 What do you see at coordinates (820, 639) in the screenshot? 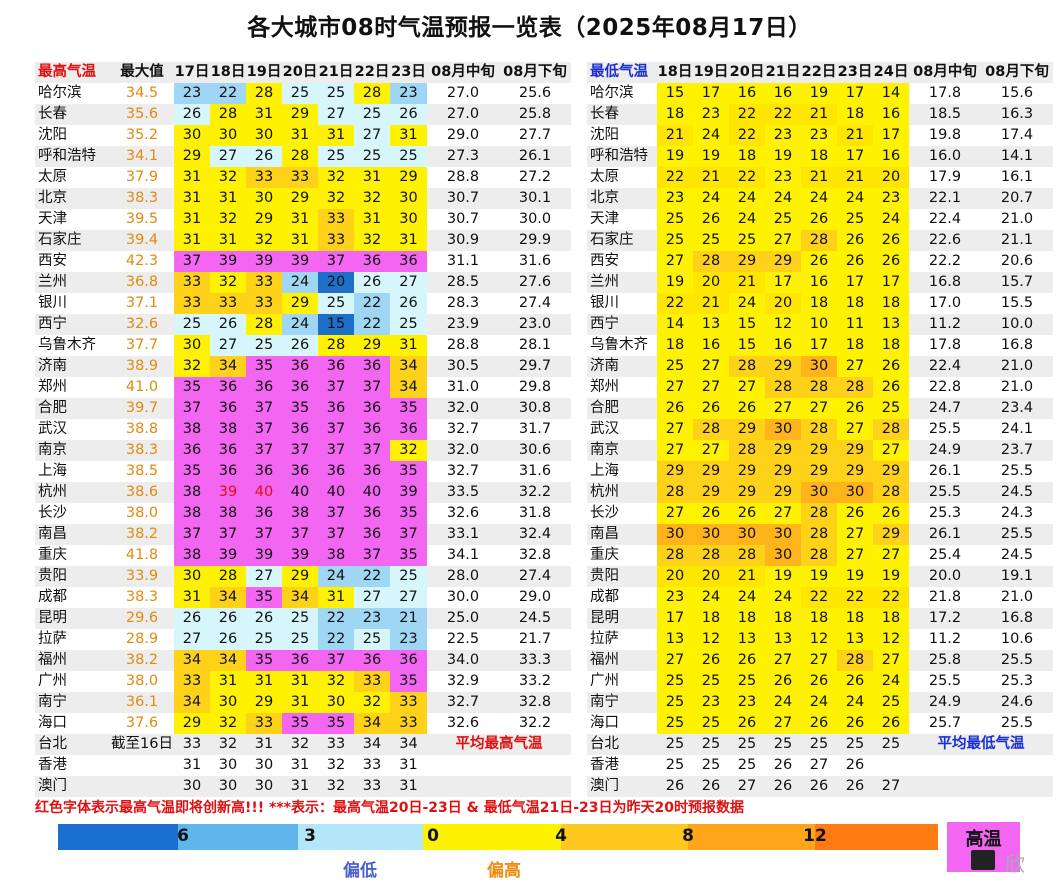
I see `table-row: 拉萨 13 12 13 13 12 13 12 11.2 10.6` at bounding box center [820, 639].